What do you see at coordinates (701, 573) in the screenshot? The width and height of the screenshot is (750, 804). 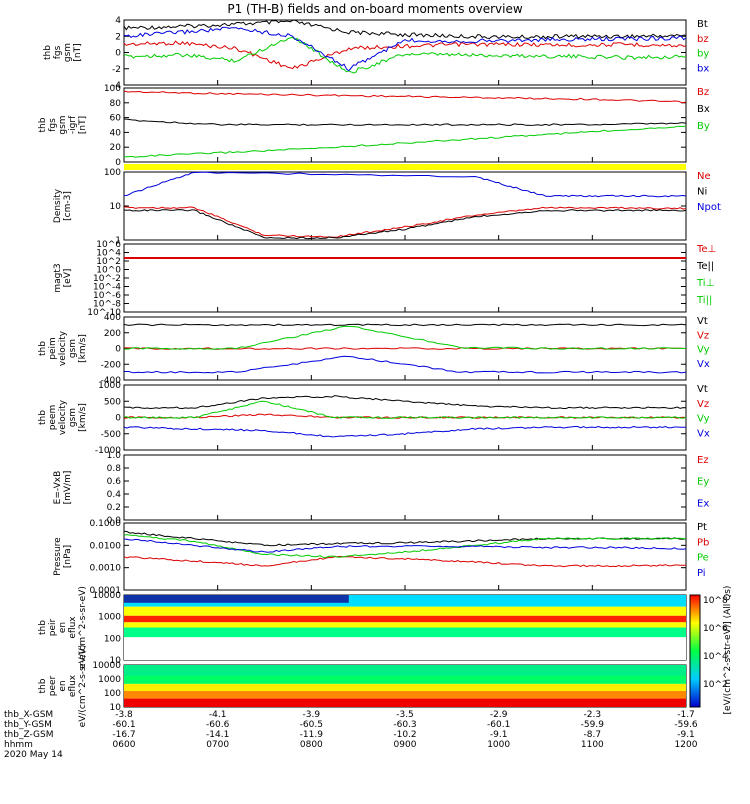 I see `legend-label: Pi` at bounding box center [701, 573].